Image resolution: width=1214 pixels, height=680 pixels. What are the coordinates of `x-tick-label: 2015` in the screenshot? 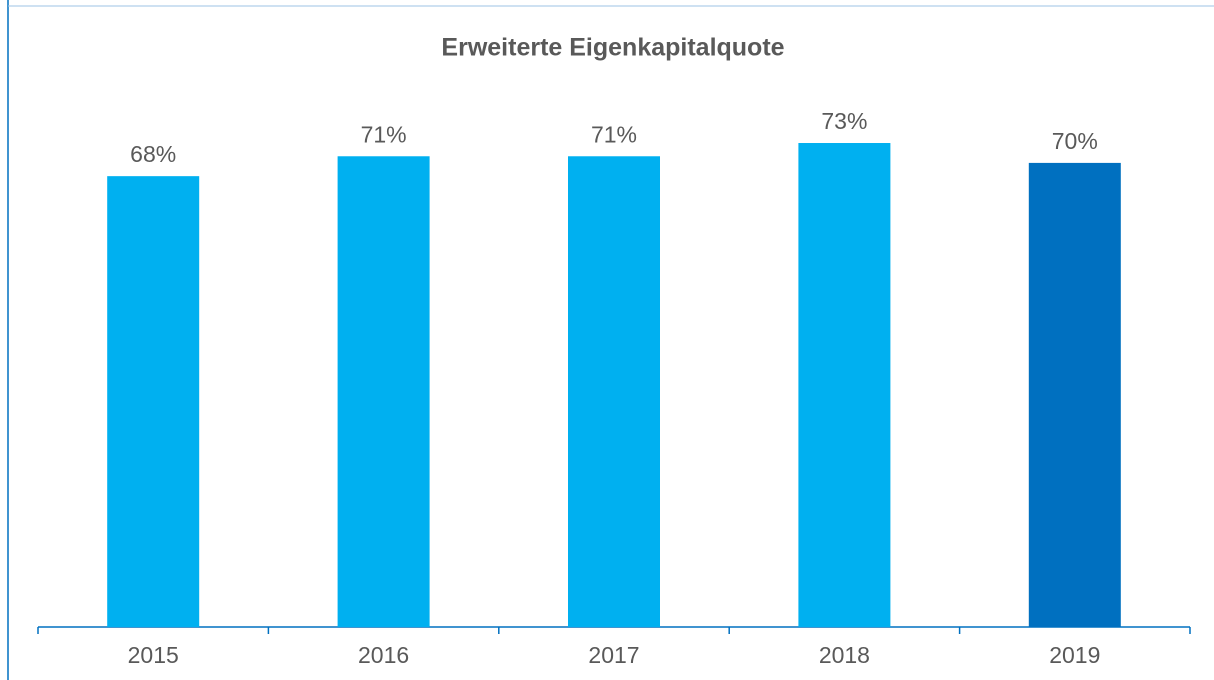 It's located at (153, 655).